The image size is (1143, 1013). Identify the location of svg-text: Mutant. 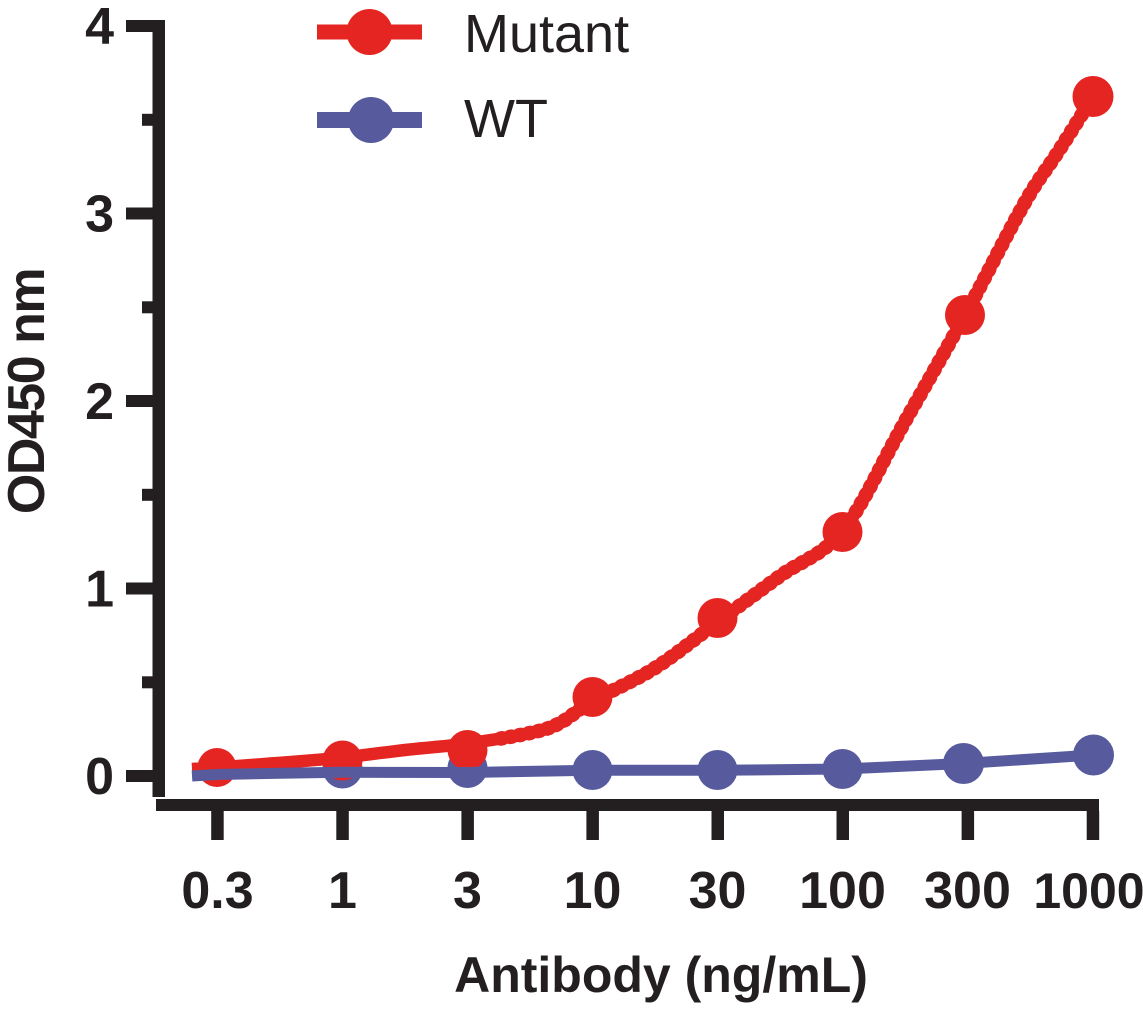
(546, 34).